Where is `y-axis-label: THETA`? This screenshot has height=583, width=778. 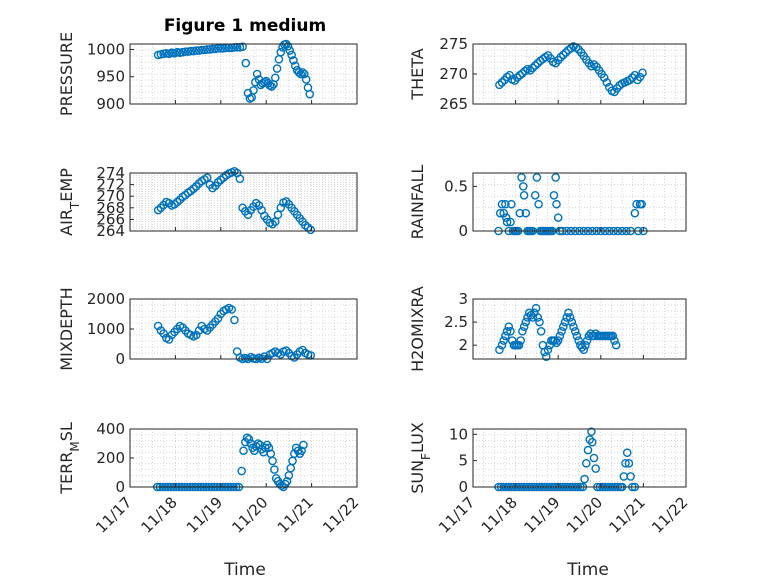
y-axis-label: THETA is located at coordinates (417, 74).